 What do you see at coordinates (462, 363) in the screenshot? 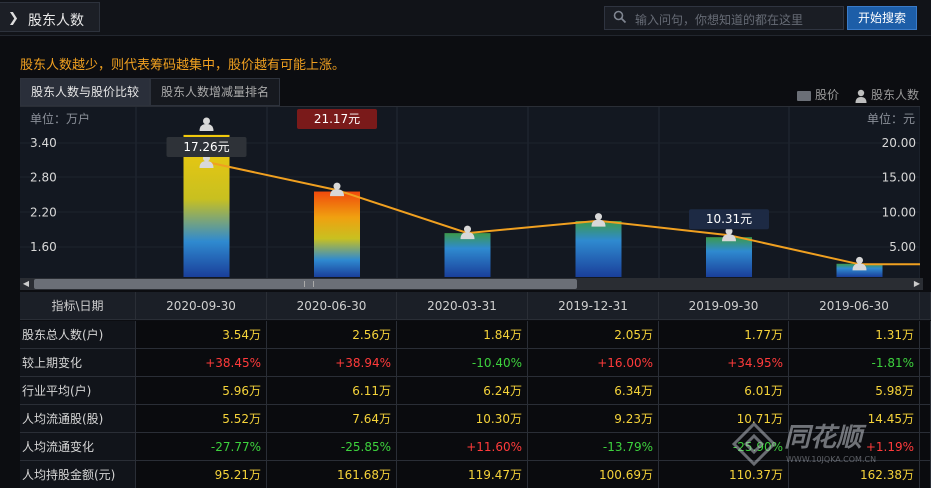
I see `table-cell: -10.40%` at bounding box center [462, 363].